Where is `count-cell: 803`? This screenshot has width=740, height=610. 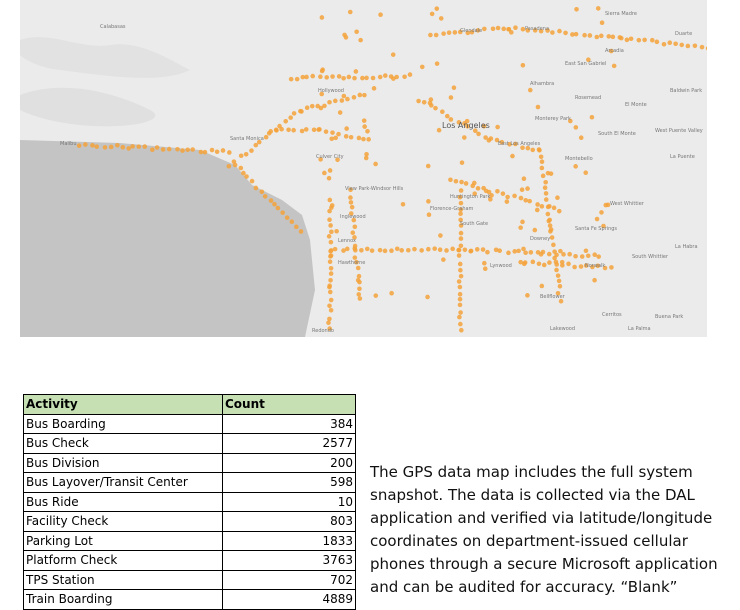 count-cell: 803 is located at coordinates (289, 521).